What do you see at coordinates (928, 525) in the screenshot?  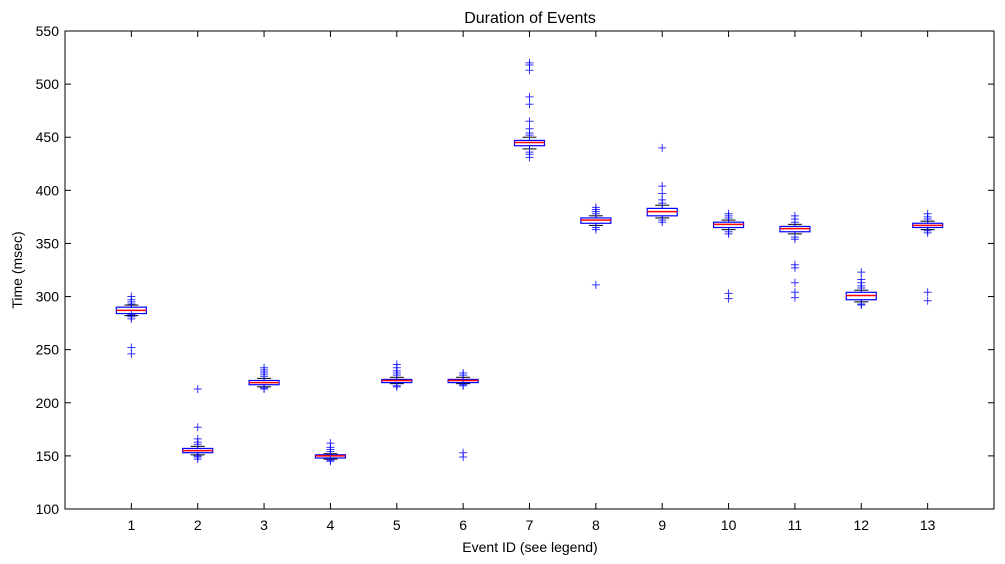 I see `x-tick-label: 13` at bounding box center [928, 525].